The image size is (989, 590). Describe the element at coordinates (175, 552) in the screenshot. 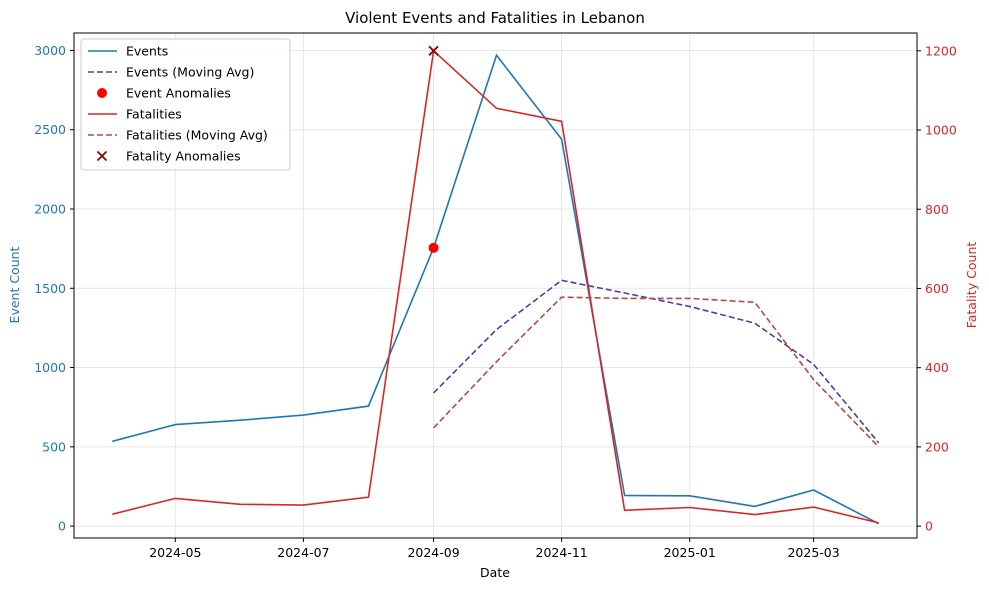

I see `x-tick-label: 2024-05` at that location.